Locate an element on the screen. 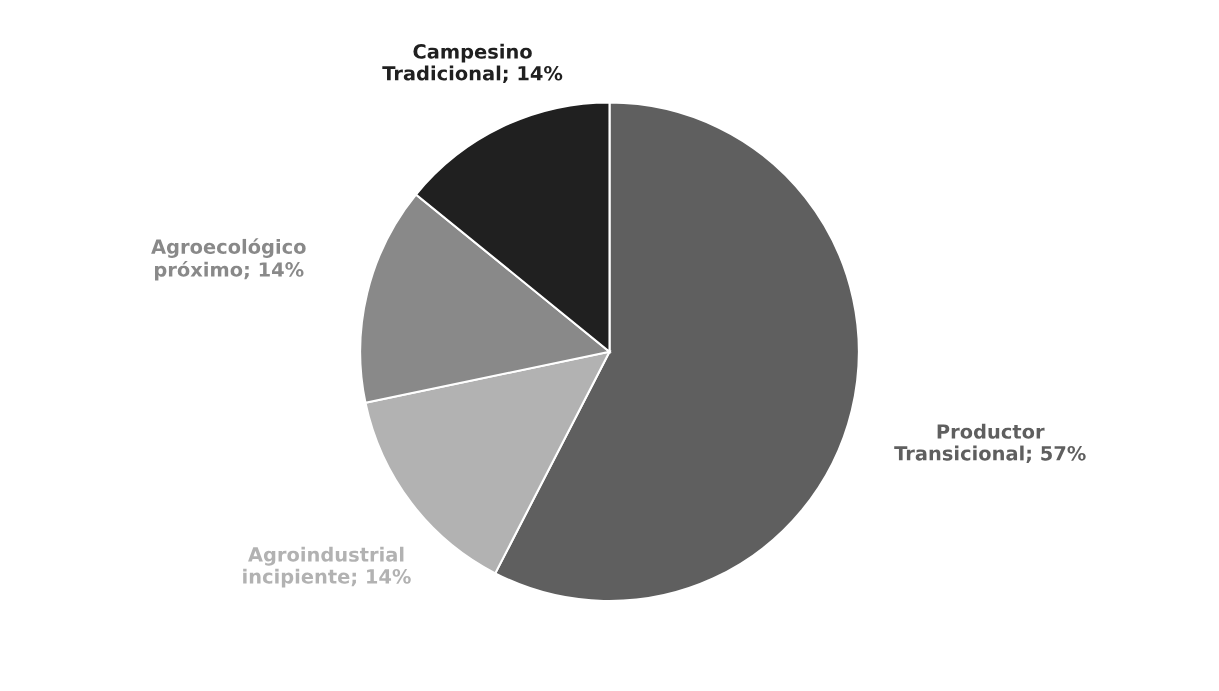 The width and height of the screenshot is (1219, 691). slice-label: Campesino Tradicional; 14% is located at coordinates (472, 63).